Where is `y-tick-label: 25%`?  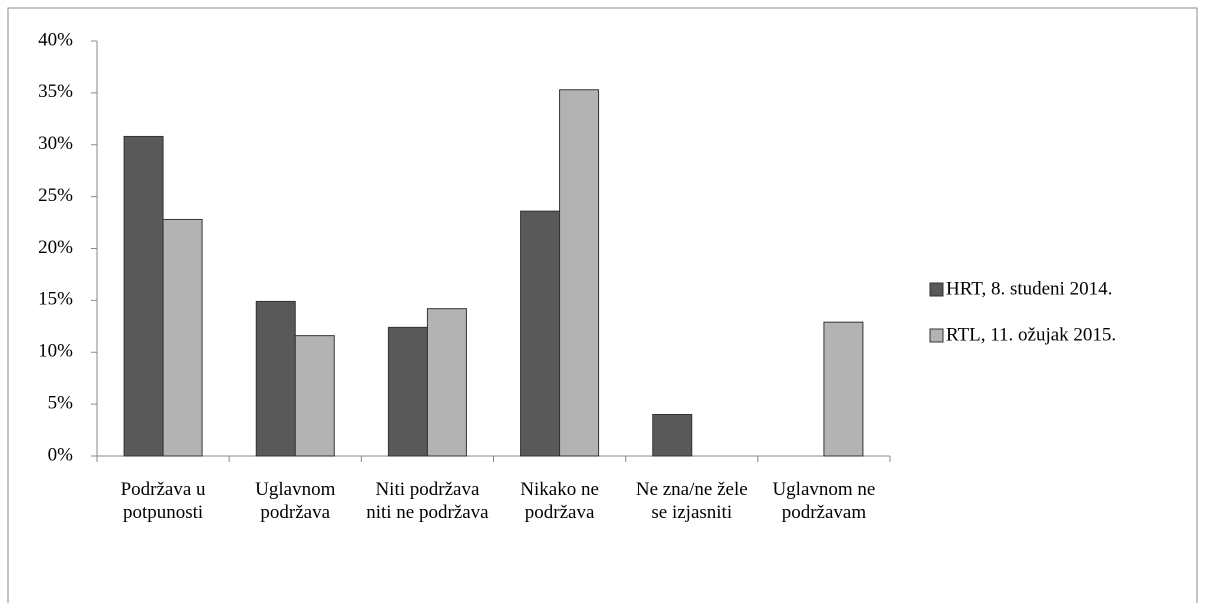
y-tick-label: 25% is located at coordinates (55, 195).